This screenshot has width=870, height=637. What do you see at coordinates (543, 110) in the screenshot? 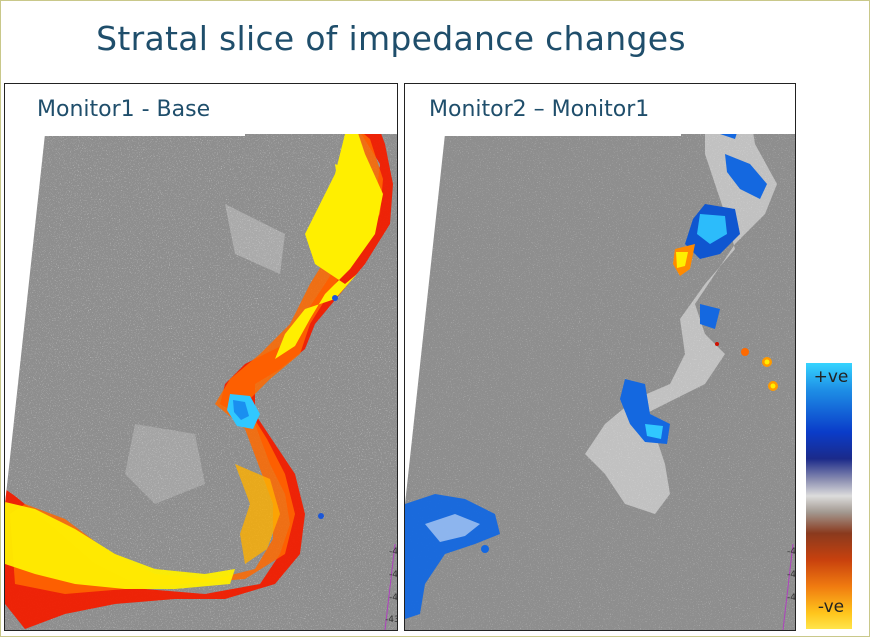
I see `panel-label-monitor2-monitor1: Monitor2 – Monitor1` at bounding box center [543, 110].